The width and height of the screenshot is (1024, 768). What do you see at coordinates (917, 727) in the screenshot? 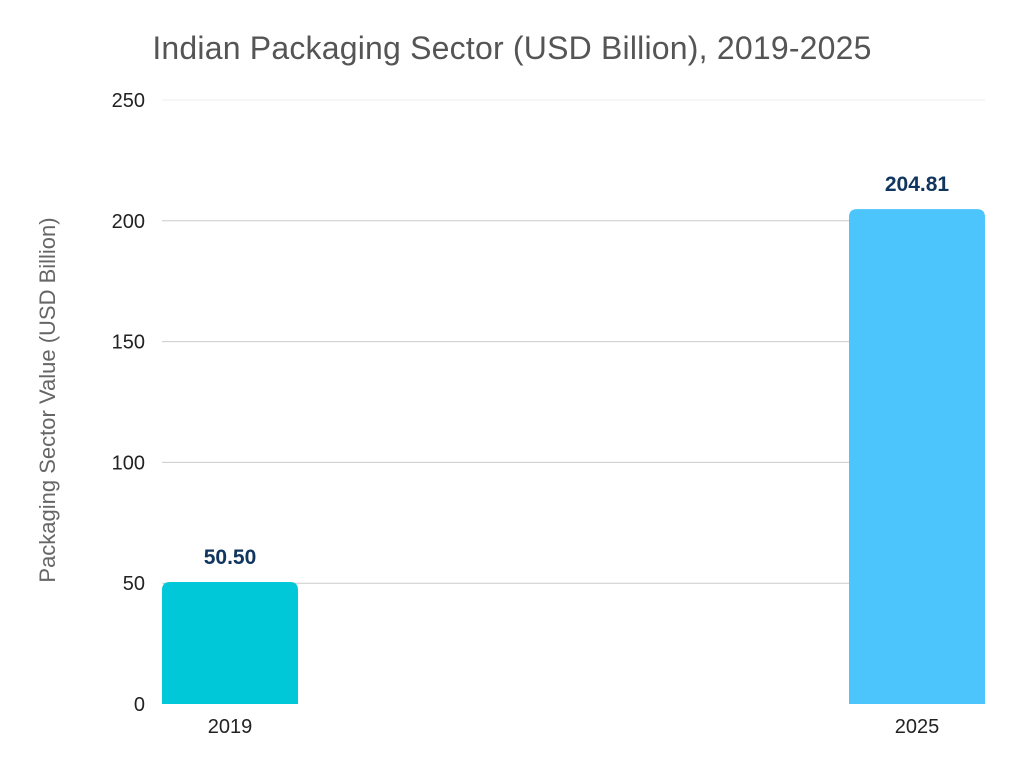
I see `x-tick-label: 2025` at bounding box center [917, 727].